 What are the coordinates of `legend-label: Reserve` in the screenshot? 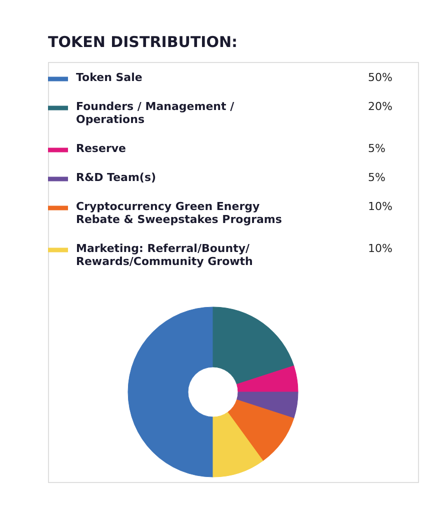 It's located at (101, 148).